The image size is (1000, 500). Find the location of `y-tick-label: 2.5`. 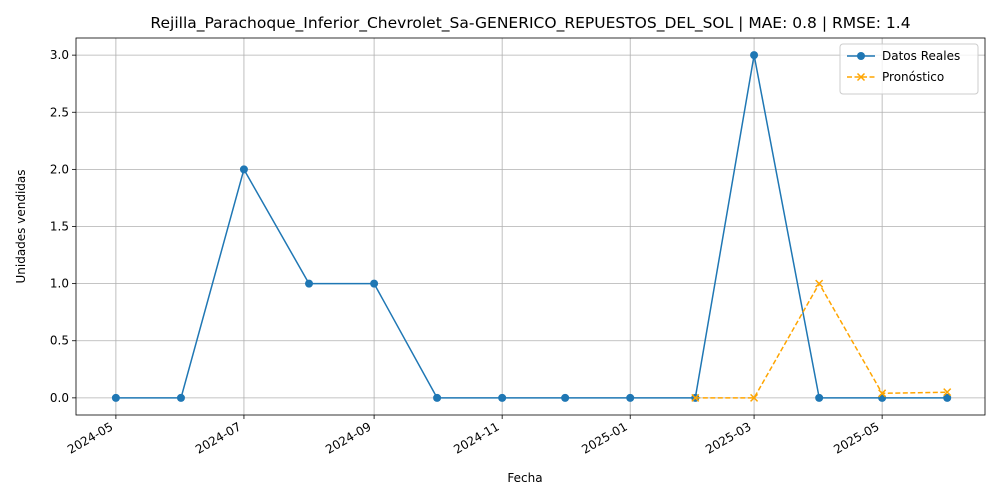

y-tick-label: 2.5 is located at coordinates (59, 112).